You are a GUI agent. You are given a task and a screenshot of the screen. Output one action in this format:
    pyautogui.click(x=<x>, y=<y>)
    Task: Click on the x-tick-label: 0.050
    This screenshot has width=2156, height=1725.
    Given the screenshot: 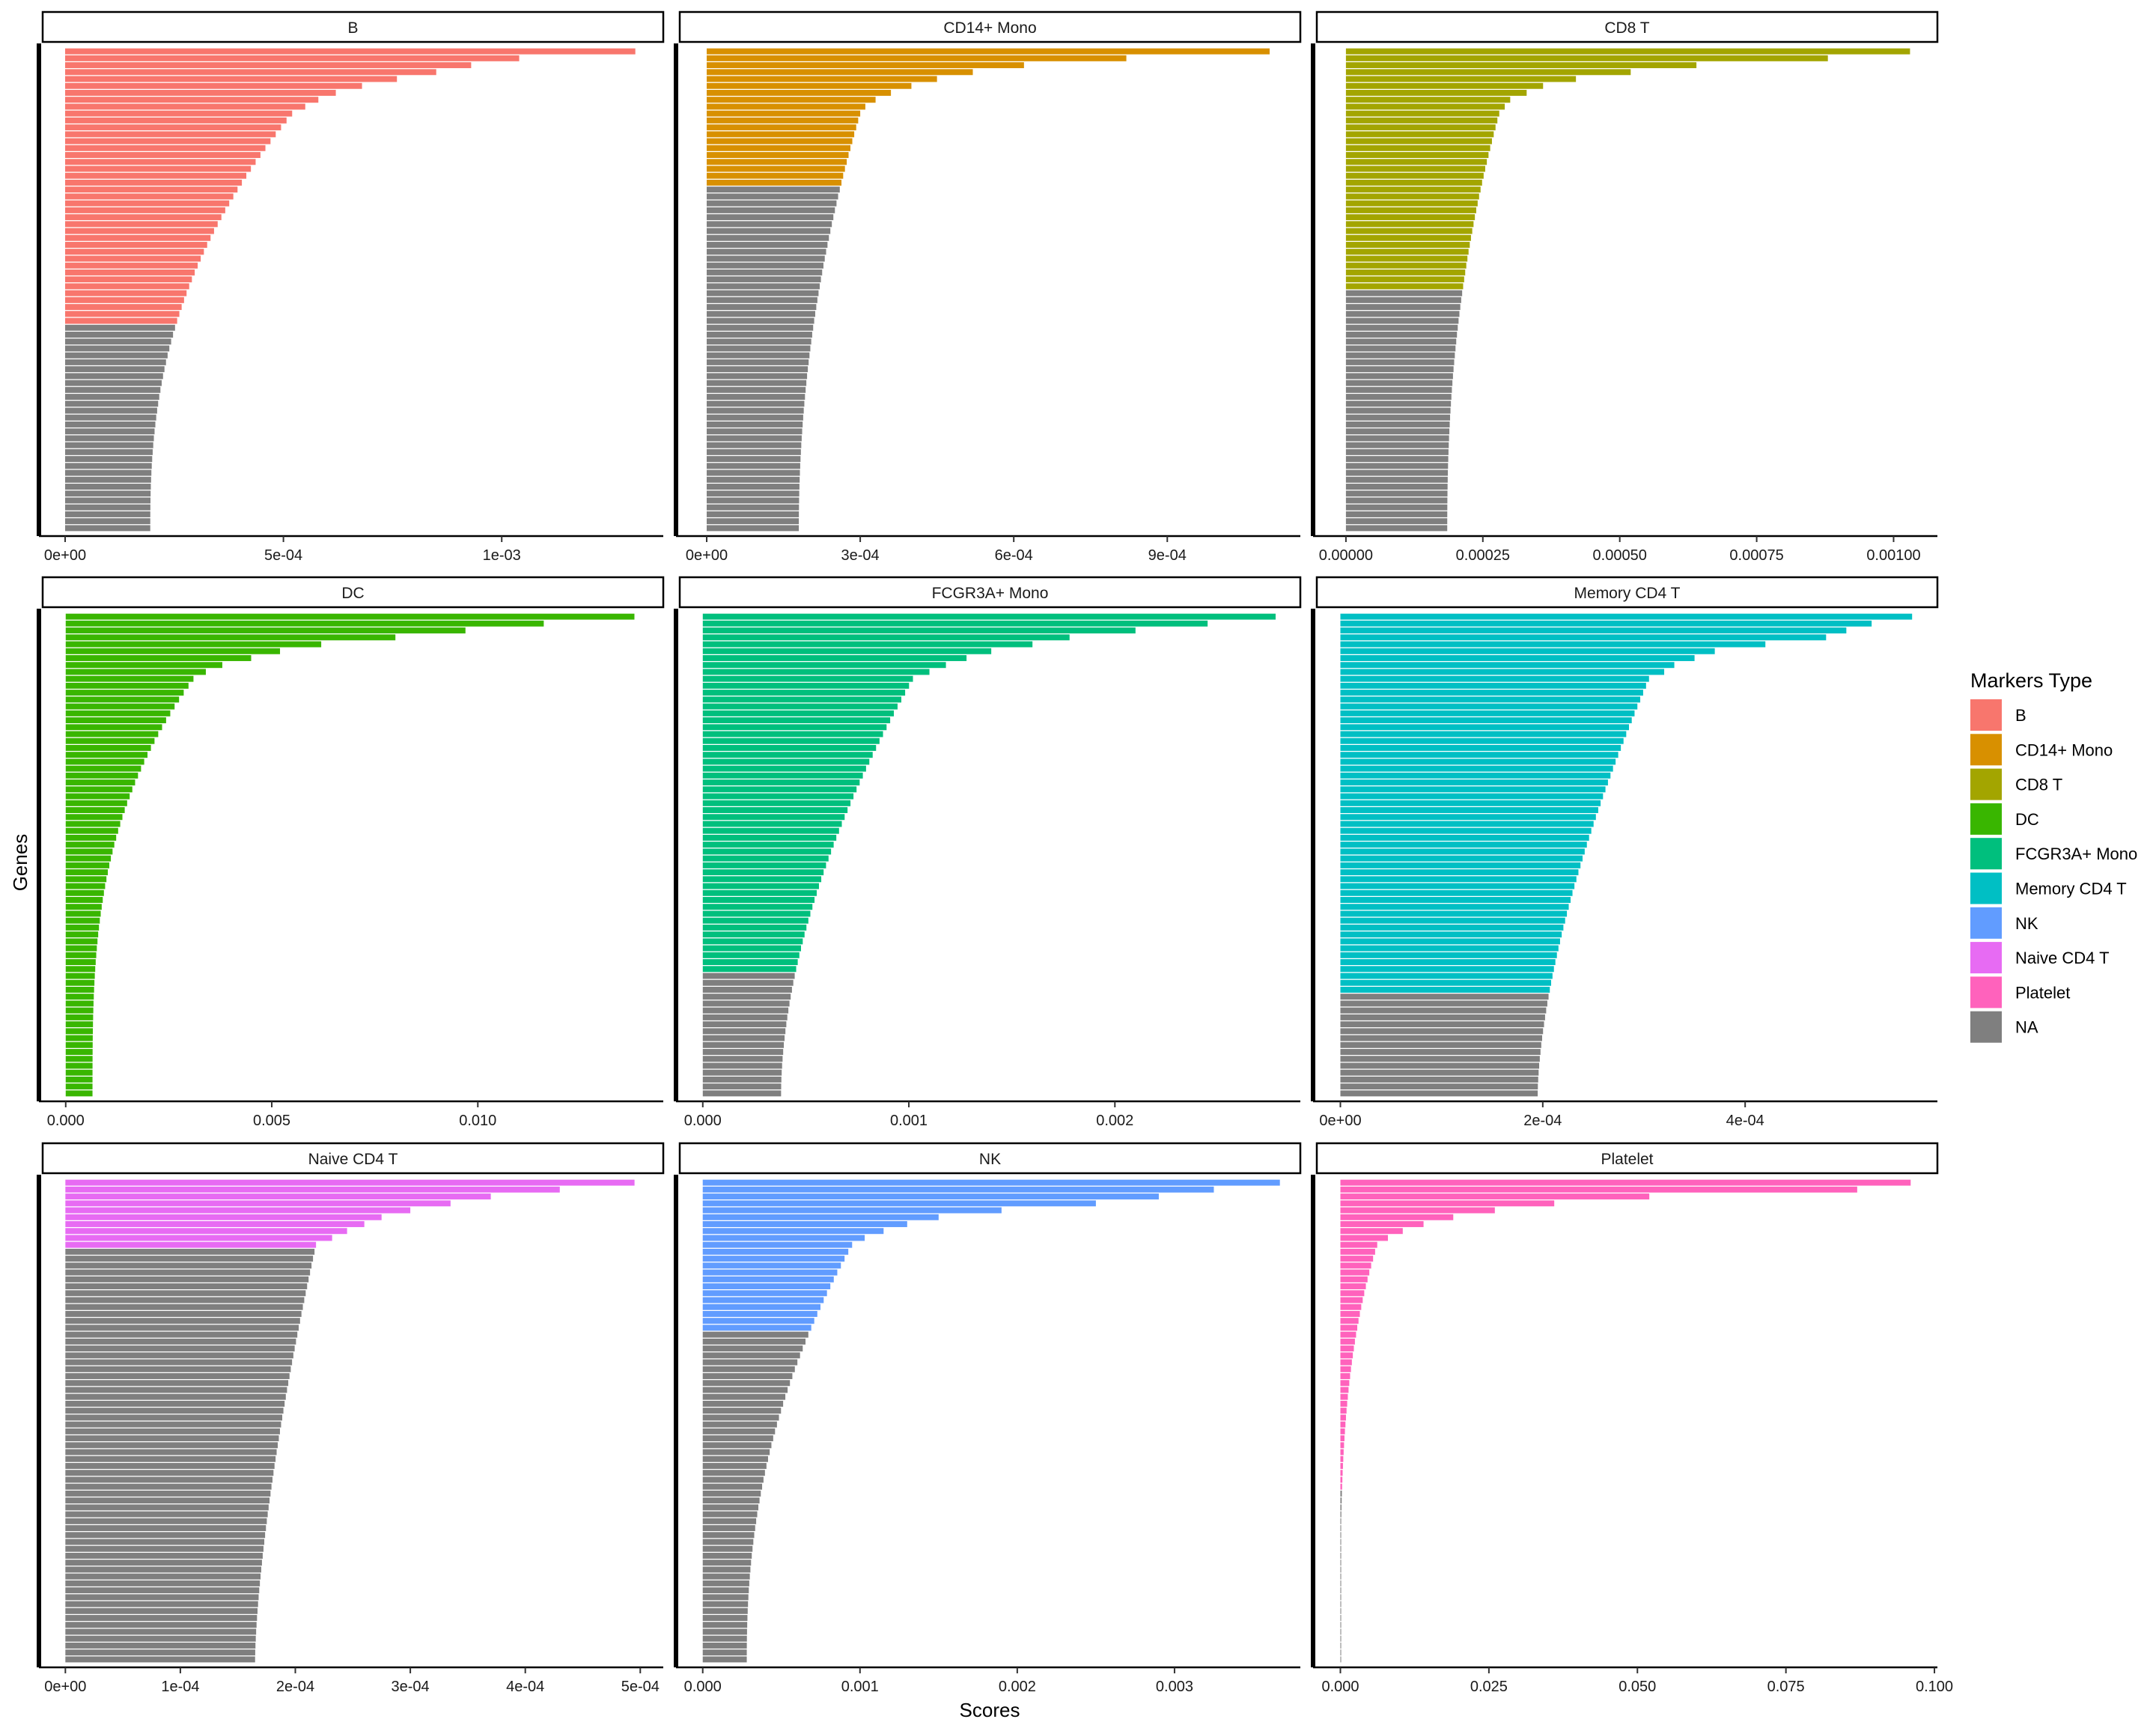 What is the action you would take?
    pyautogui.click(x=1637, y=1687)
    